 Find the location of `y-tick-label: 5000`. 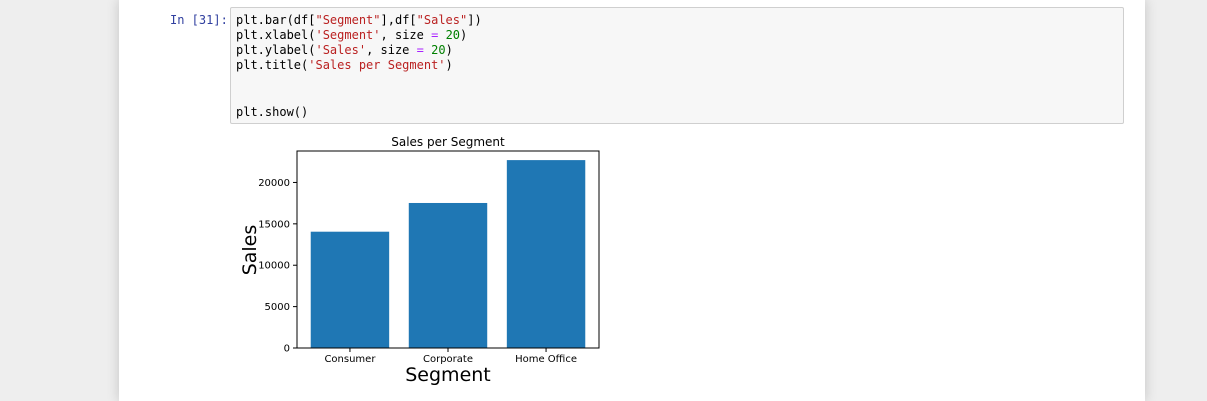

y-tick-label: 5000 is located at coordinates (277, 307).